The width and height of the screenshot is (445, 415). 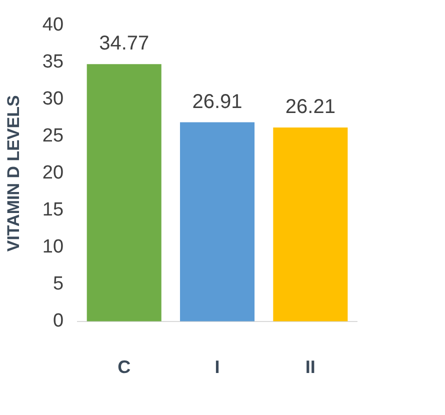 What do you see at coordinates (124, 367) in the screenshot?
I see `x-tick-label: C` at bounding box center [124, 367].